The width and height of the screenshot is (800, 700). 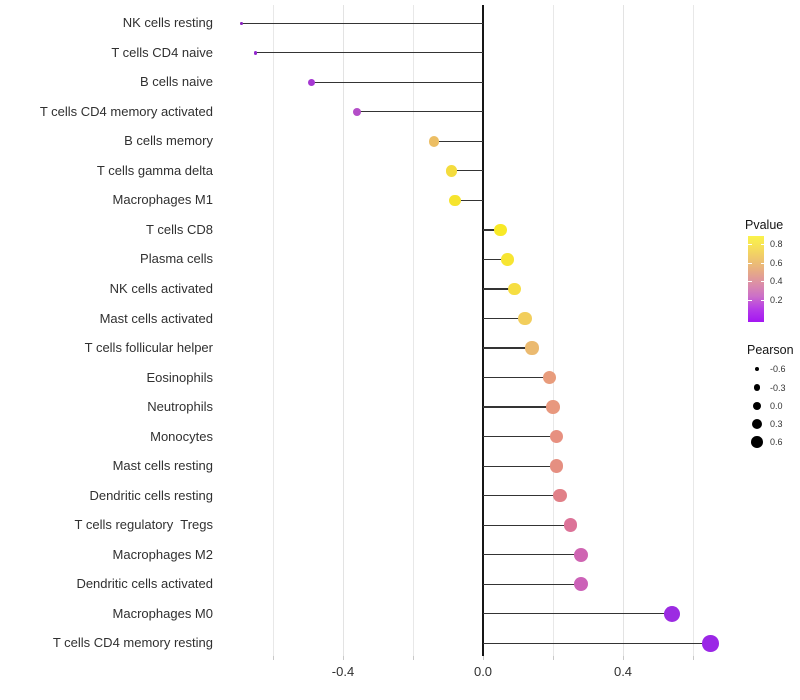 What do you see at coordinates (154, 170) in the screenshot?
I see `category-label: T cells gamma delta` at bounding box center [154, 170].